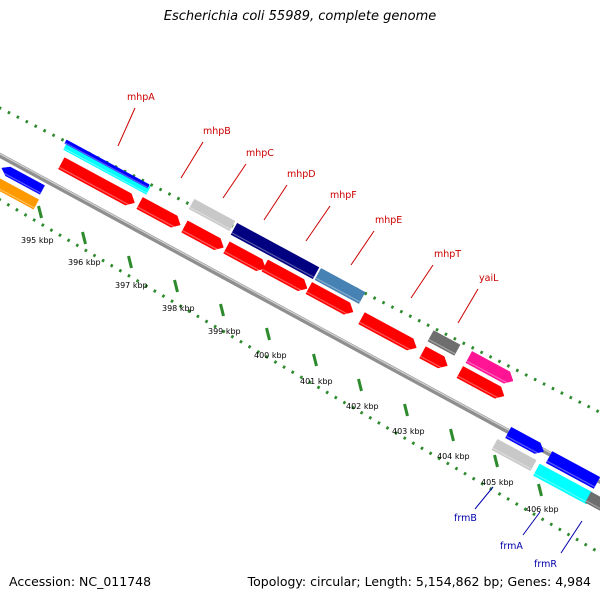  I want to click on feature-steelblue-block, so click(340, 286).